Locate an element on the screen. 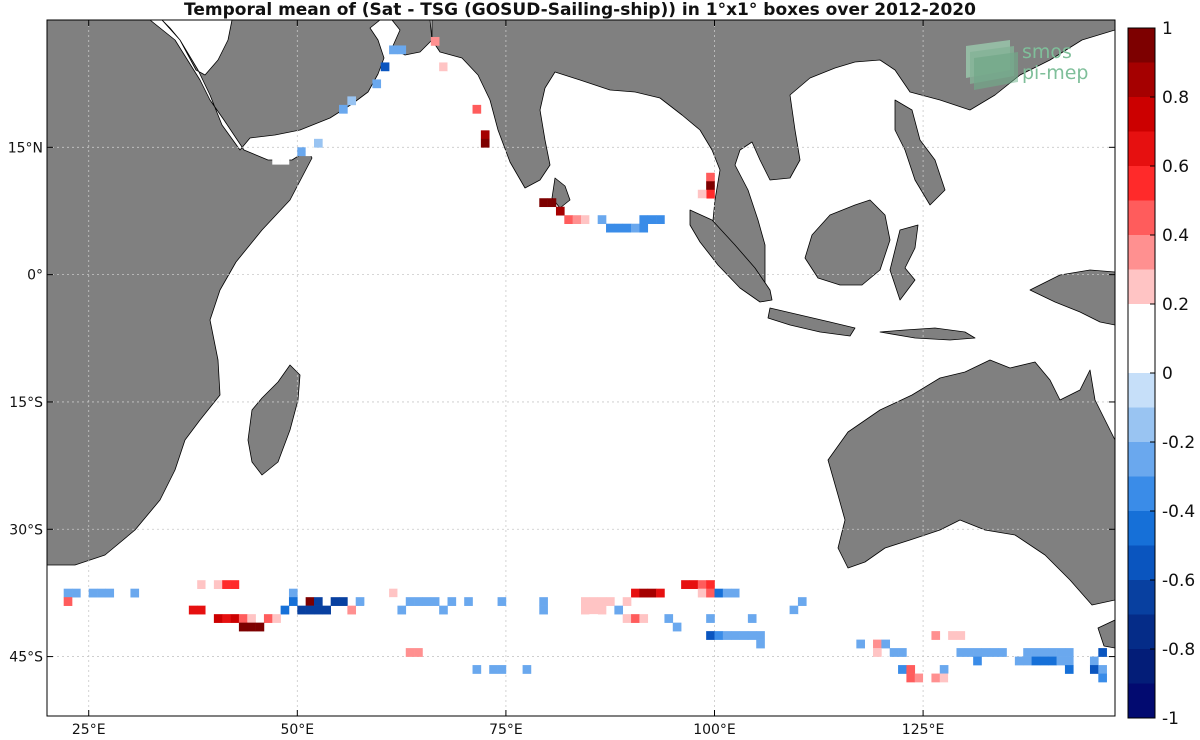 The width and height of the screenshot is (1200, 740). colorbar-tick-label: 0 is located at coordinates (1167, 374).